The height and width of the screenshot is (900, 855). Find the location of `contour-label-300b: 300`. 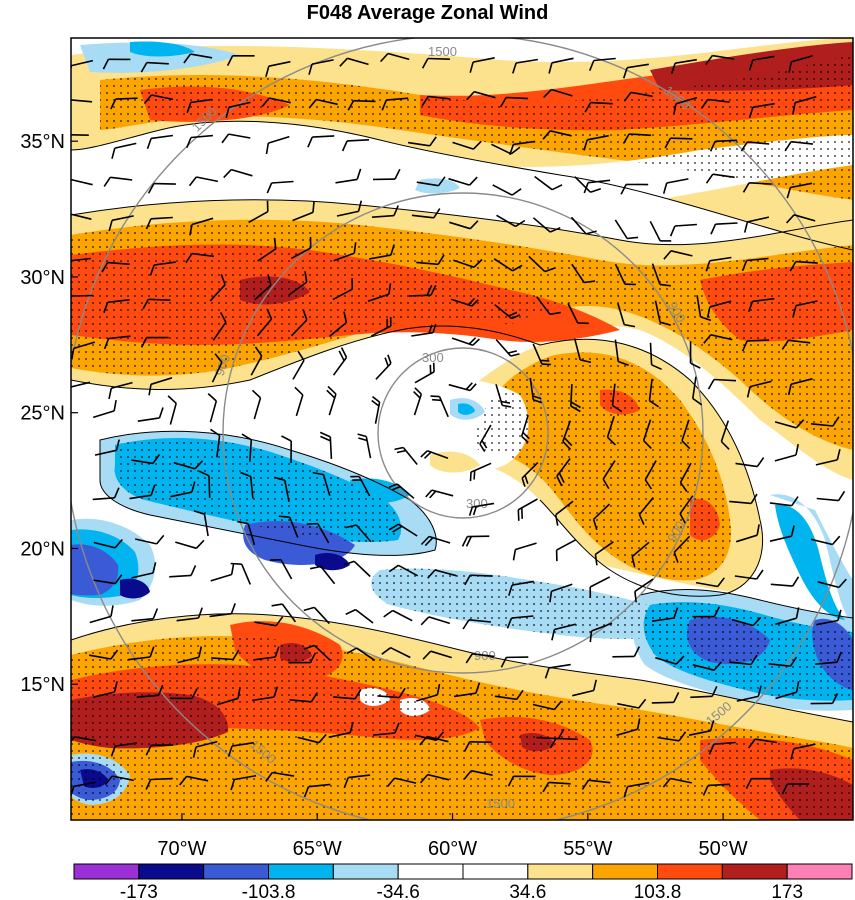

contour-label-300b: 300 is located at coordinates (477, 503).